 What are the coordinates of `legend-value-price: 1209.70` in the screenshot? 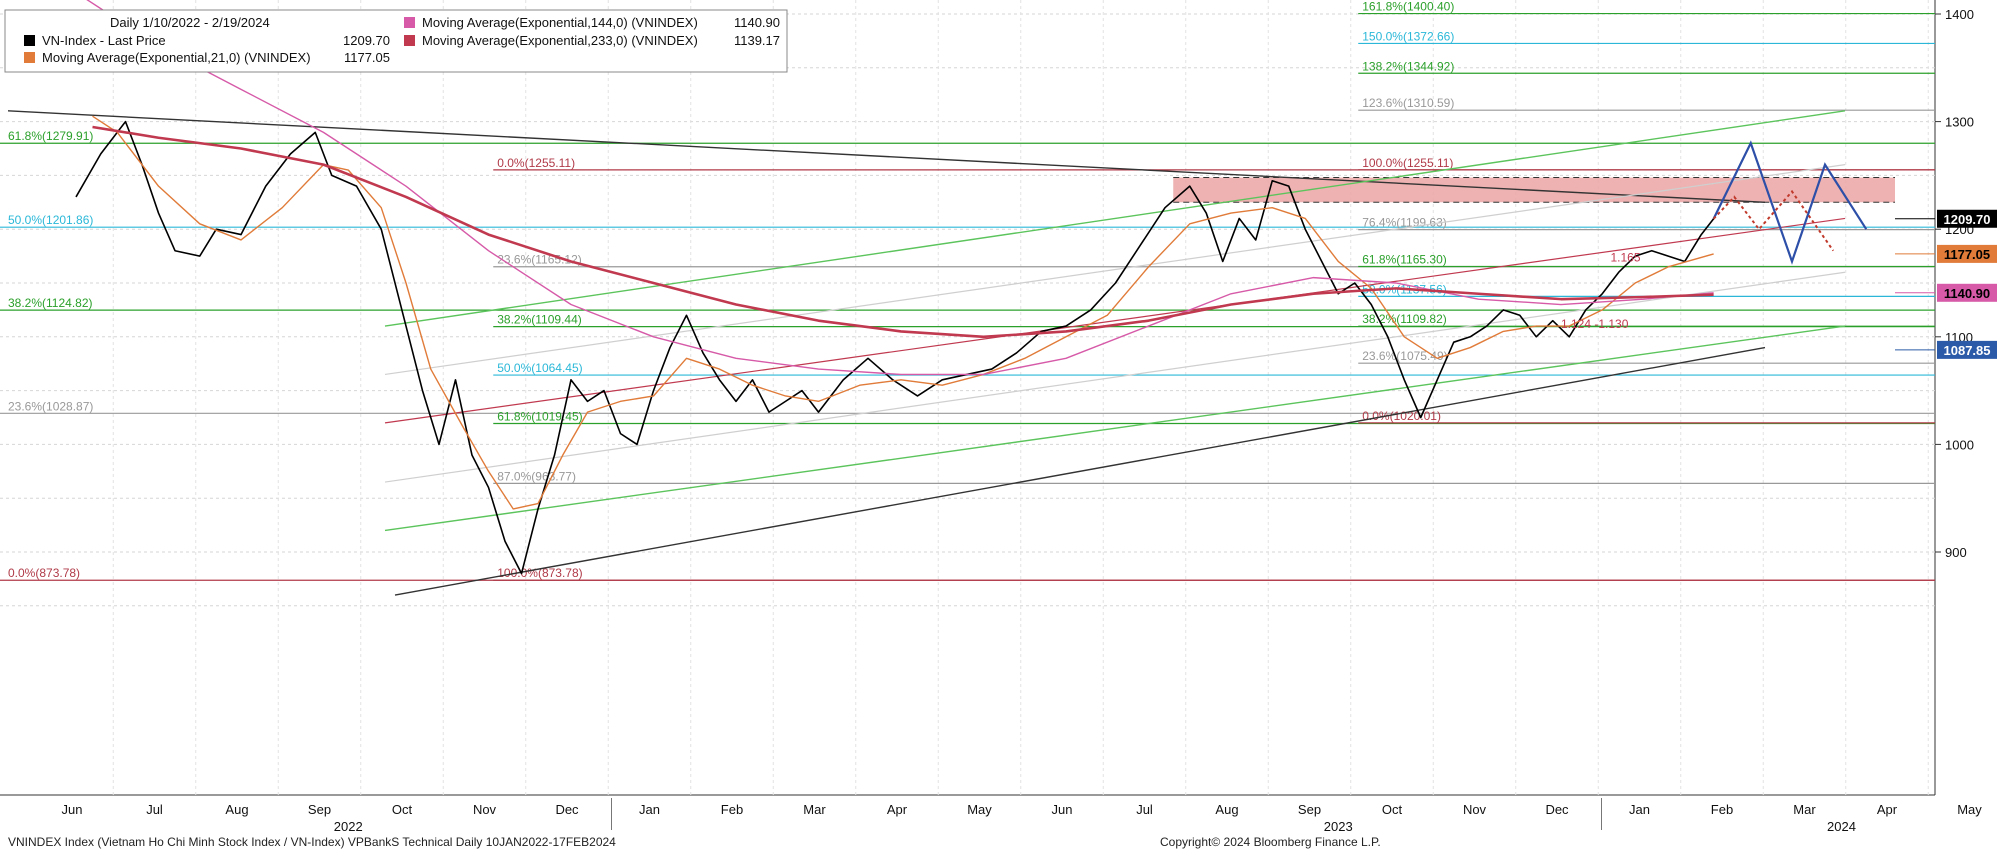 It's located at (366, 40).